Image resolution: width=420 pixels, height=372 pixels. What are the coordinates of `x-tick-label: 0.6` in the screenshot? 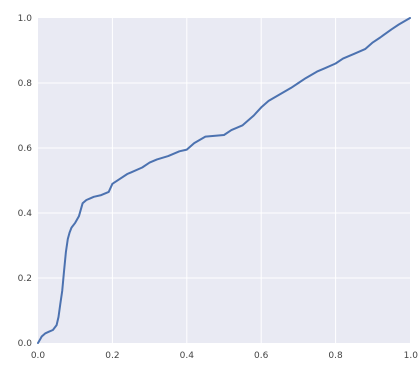 It's located at (261, 356).